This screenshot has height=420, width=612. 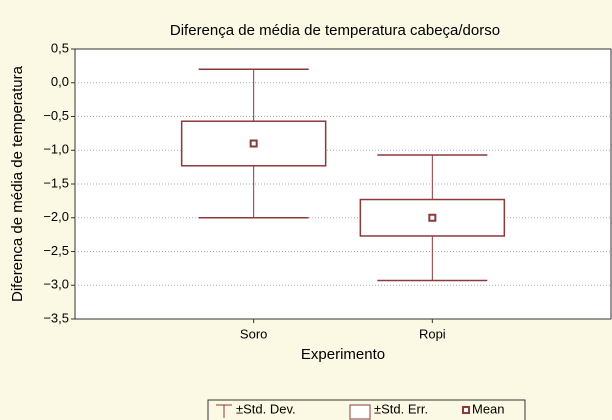 I want to click on std-err-box, so click(x=253, y=143).